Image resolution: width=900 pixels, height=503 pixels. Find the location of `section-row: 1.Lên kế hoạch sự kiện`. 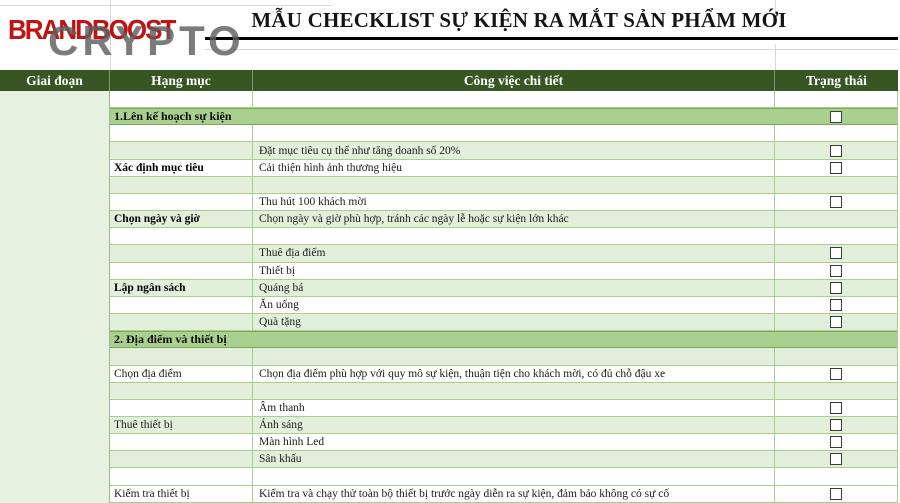

section-row: 1.Lên kế hoạch sự kiện is located at coordinates (503, 117).